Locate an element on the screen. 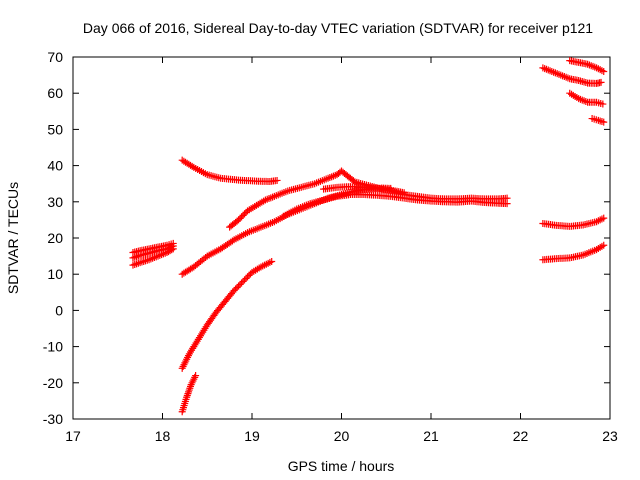 This screenshot has width=640, height=480. y-tick-label: 10 is located at coordinates (55, 274).